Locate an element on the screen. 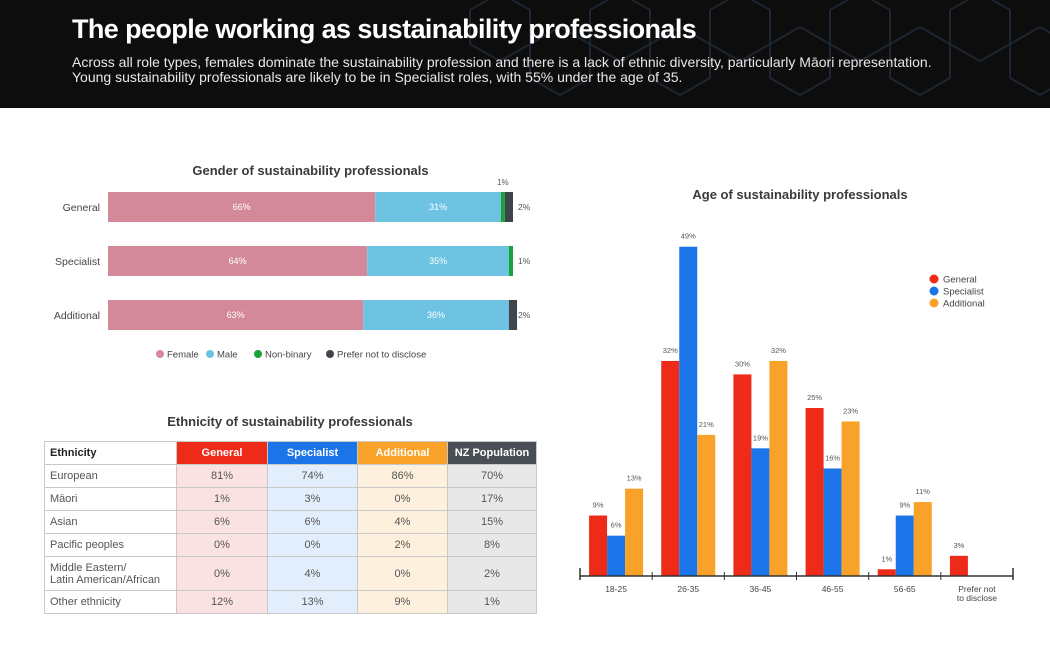 This screenshot has height=656, width=1050. cell-specialist: 3% is located at coordinates (312, 499).